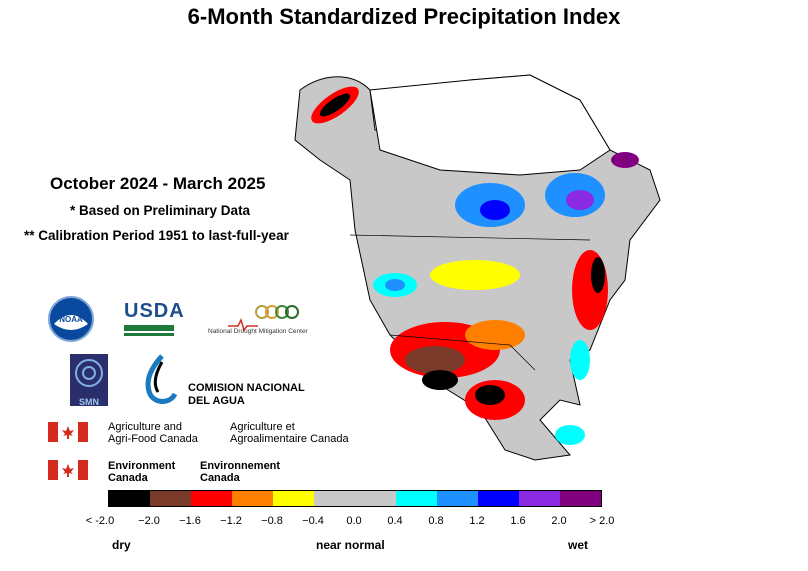 This screenshot has height=571, width=808. I want to click on map-title: 6-Month Standardized Precipitation Index, so click(404, 16).